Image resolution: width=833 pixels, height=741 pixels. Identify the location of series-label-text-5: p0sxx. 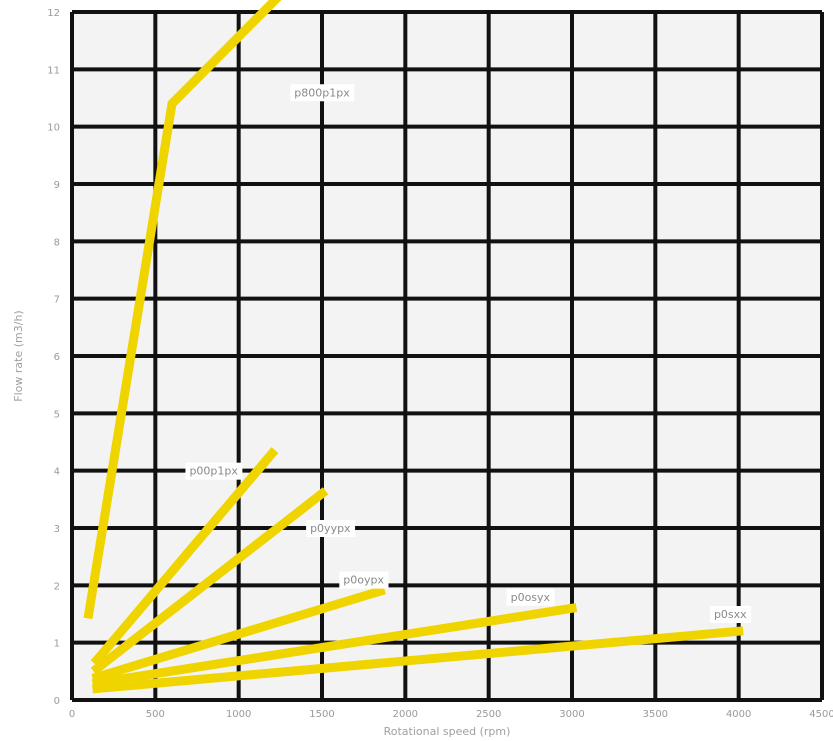
(730, 614).